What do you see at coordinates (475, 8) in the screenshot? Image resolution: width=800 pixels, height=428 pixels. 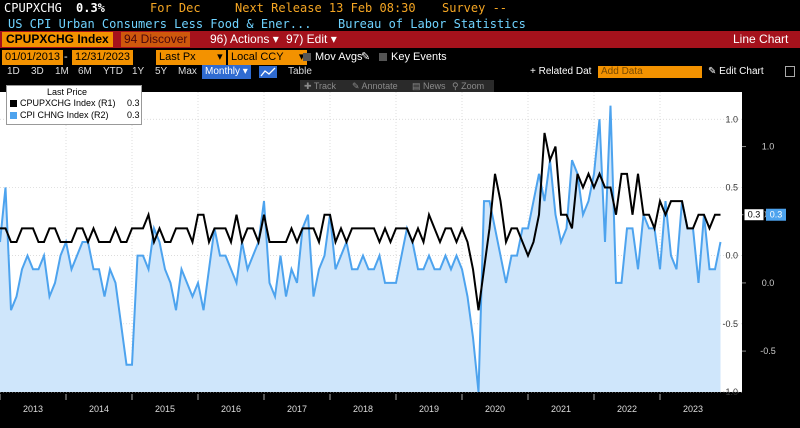 I see `survey-label: Survey --` at bounding box center [475, 8].